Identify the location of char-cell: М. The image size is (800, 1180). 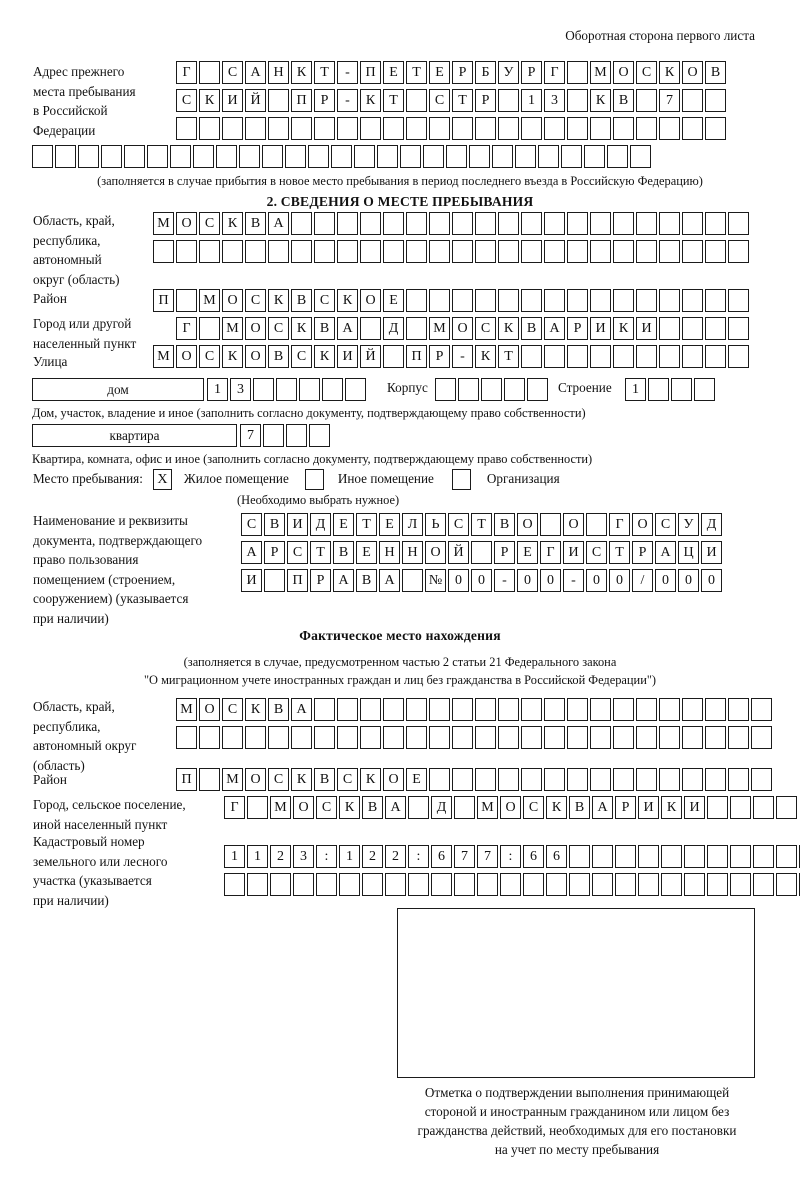
(280, 807).